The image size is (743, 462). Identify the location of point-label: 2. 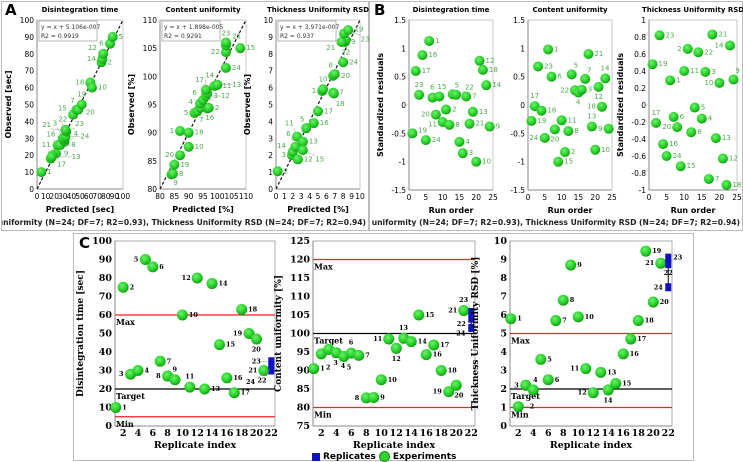
(286, 171).